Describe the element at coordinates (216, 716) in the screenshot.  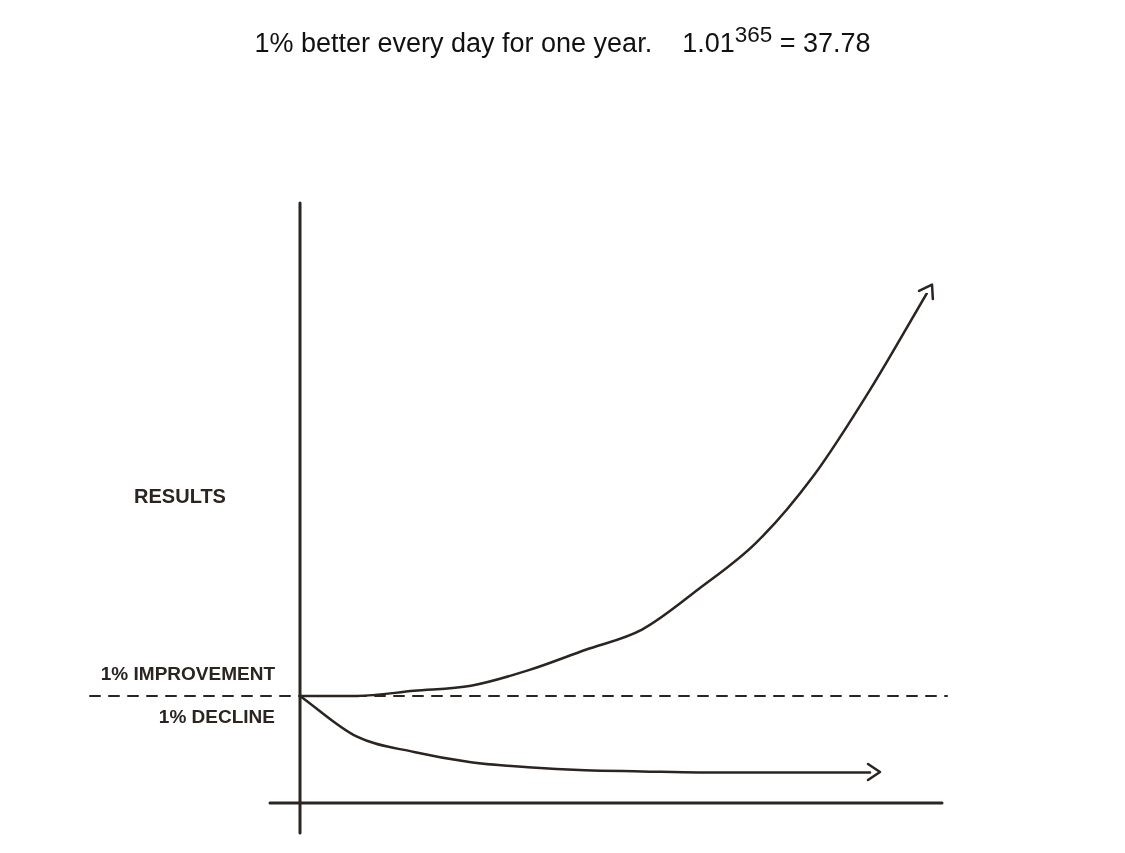
I see `series-label: 1% DECLINE` at that location.